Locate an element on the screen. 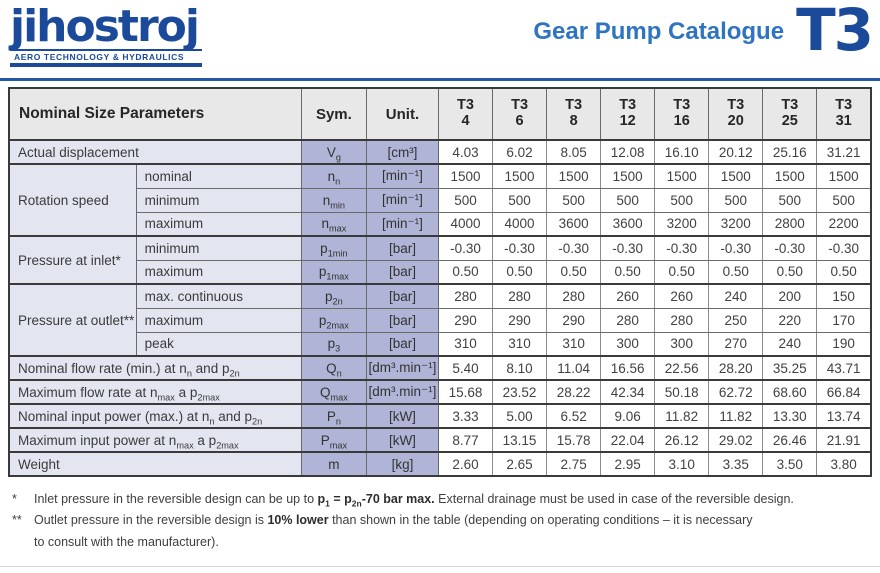 Image resolution: width=880 pixels, height=573 pixels. value-cell: 13.30 is located at coordinates (790, 416).